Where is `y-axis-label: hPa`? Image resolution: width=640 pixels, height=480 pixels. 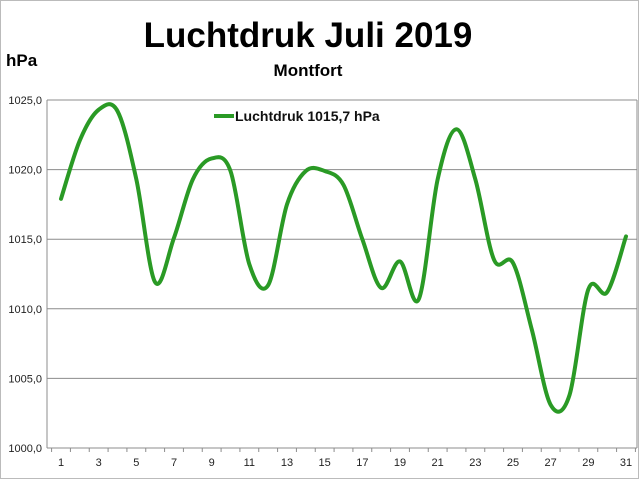 y-axis-label: hPa is located at coordinates (22, 60).